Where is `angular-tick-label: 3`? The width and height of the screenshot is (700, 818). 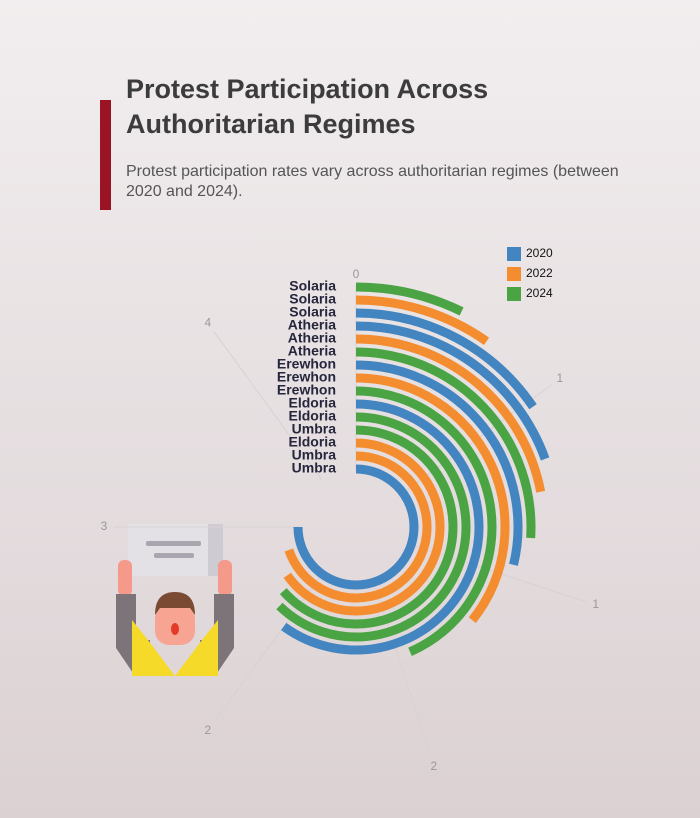
angular-tick-label: 3 is located at coordinates (104, 526).